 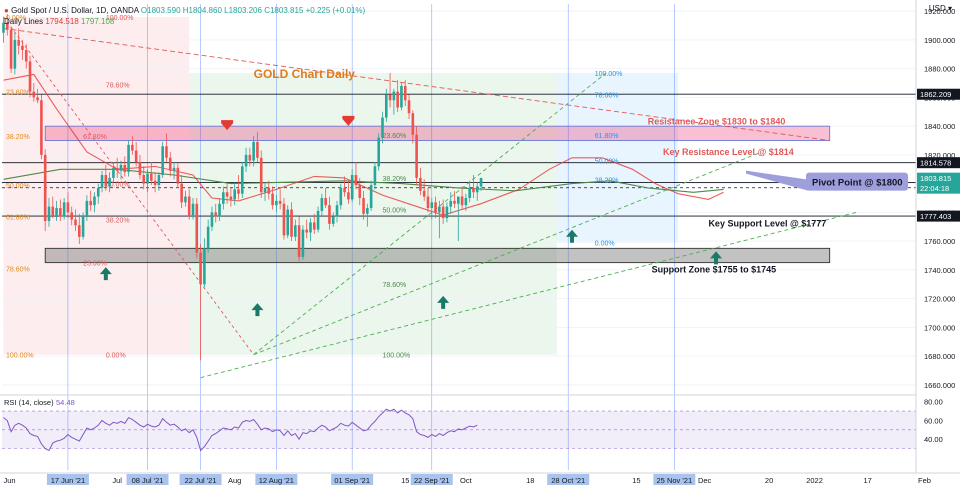 What do you see at coordinates (705, 480) in the screenshot?
I see `time-label-15: Dec` at bounding box center [705, 480].